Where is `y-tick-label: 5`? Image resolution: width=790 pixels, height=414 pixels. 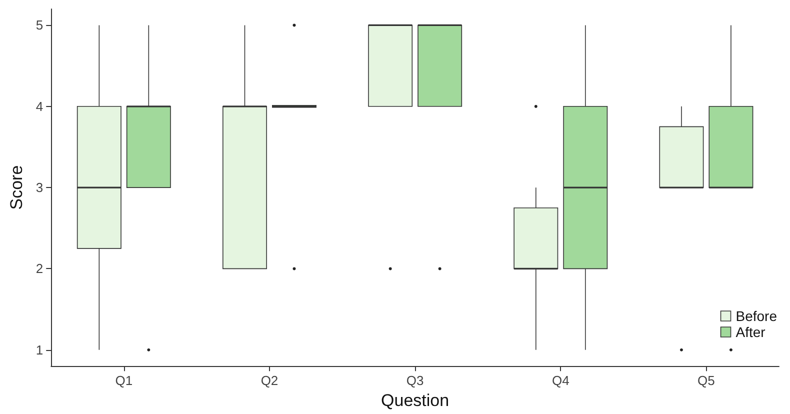 y-tick-label: 5 is located at coordinates (40, 25).